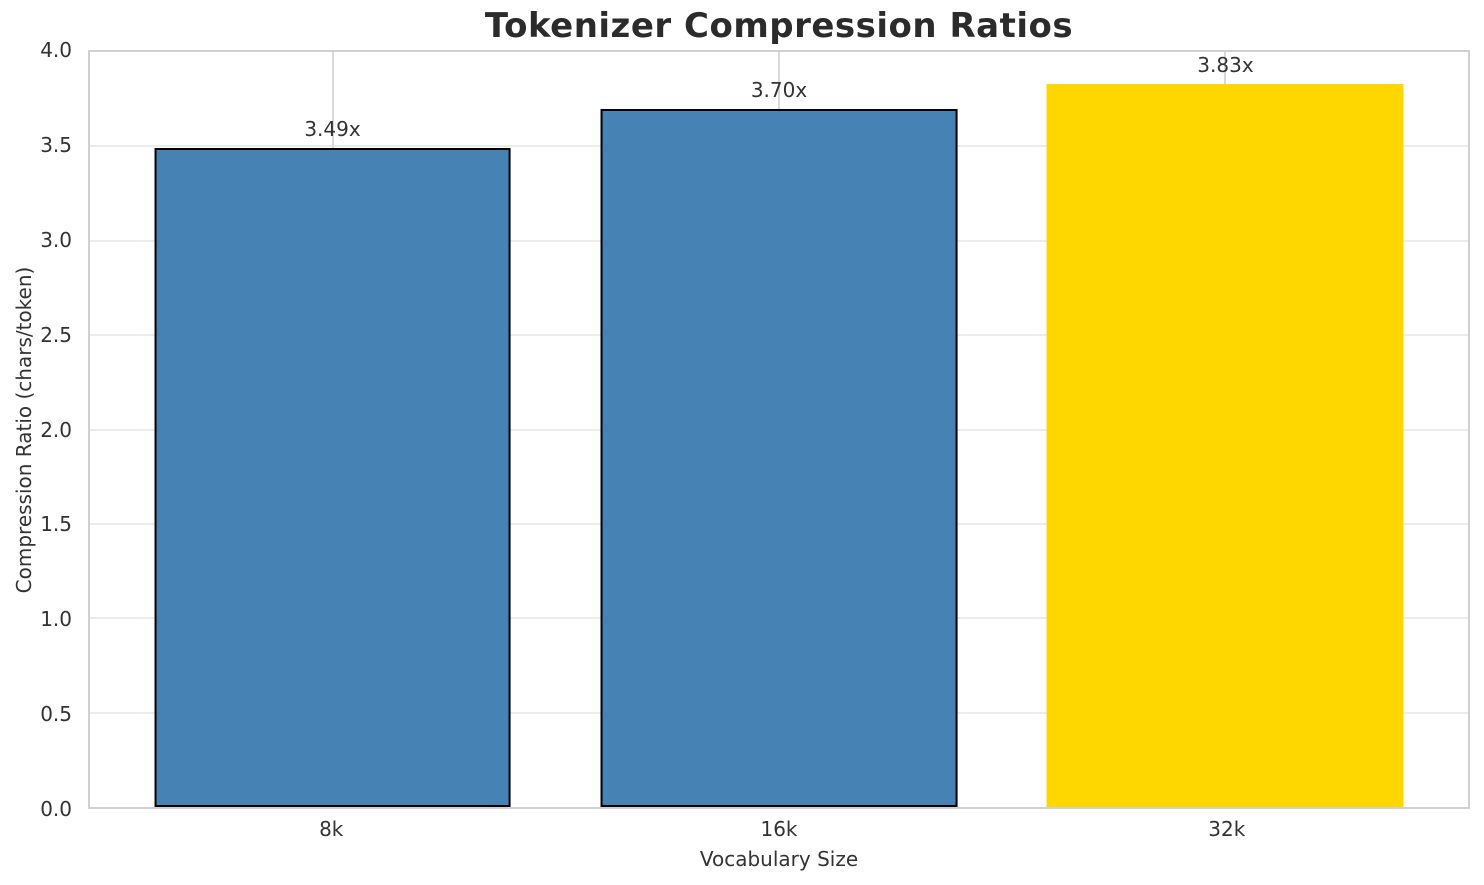 The image size is (1484, 885). What do you see at coordinates (332, 129) in the screenshot?
I see `bar-value-label: 3.49x` at bounding box center [332, 129].